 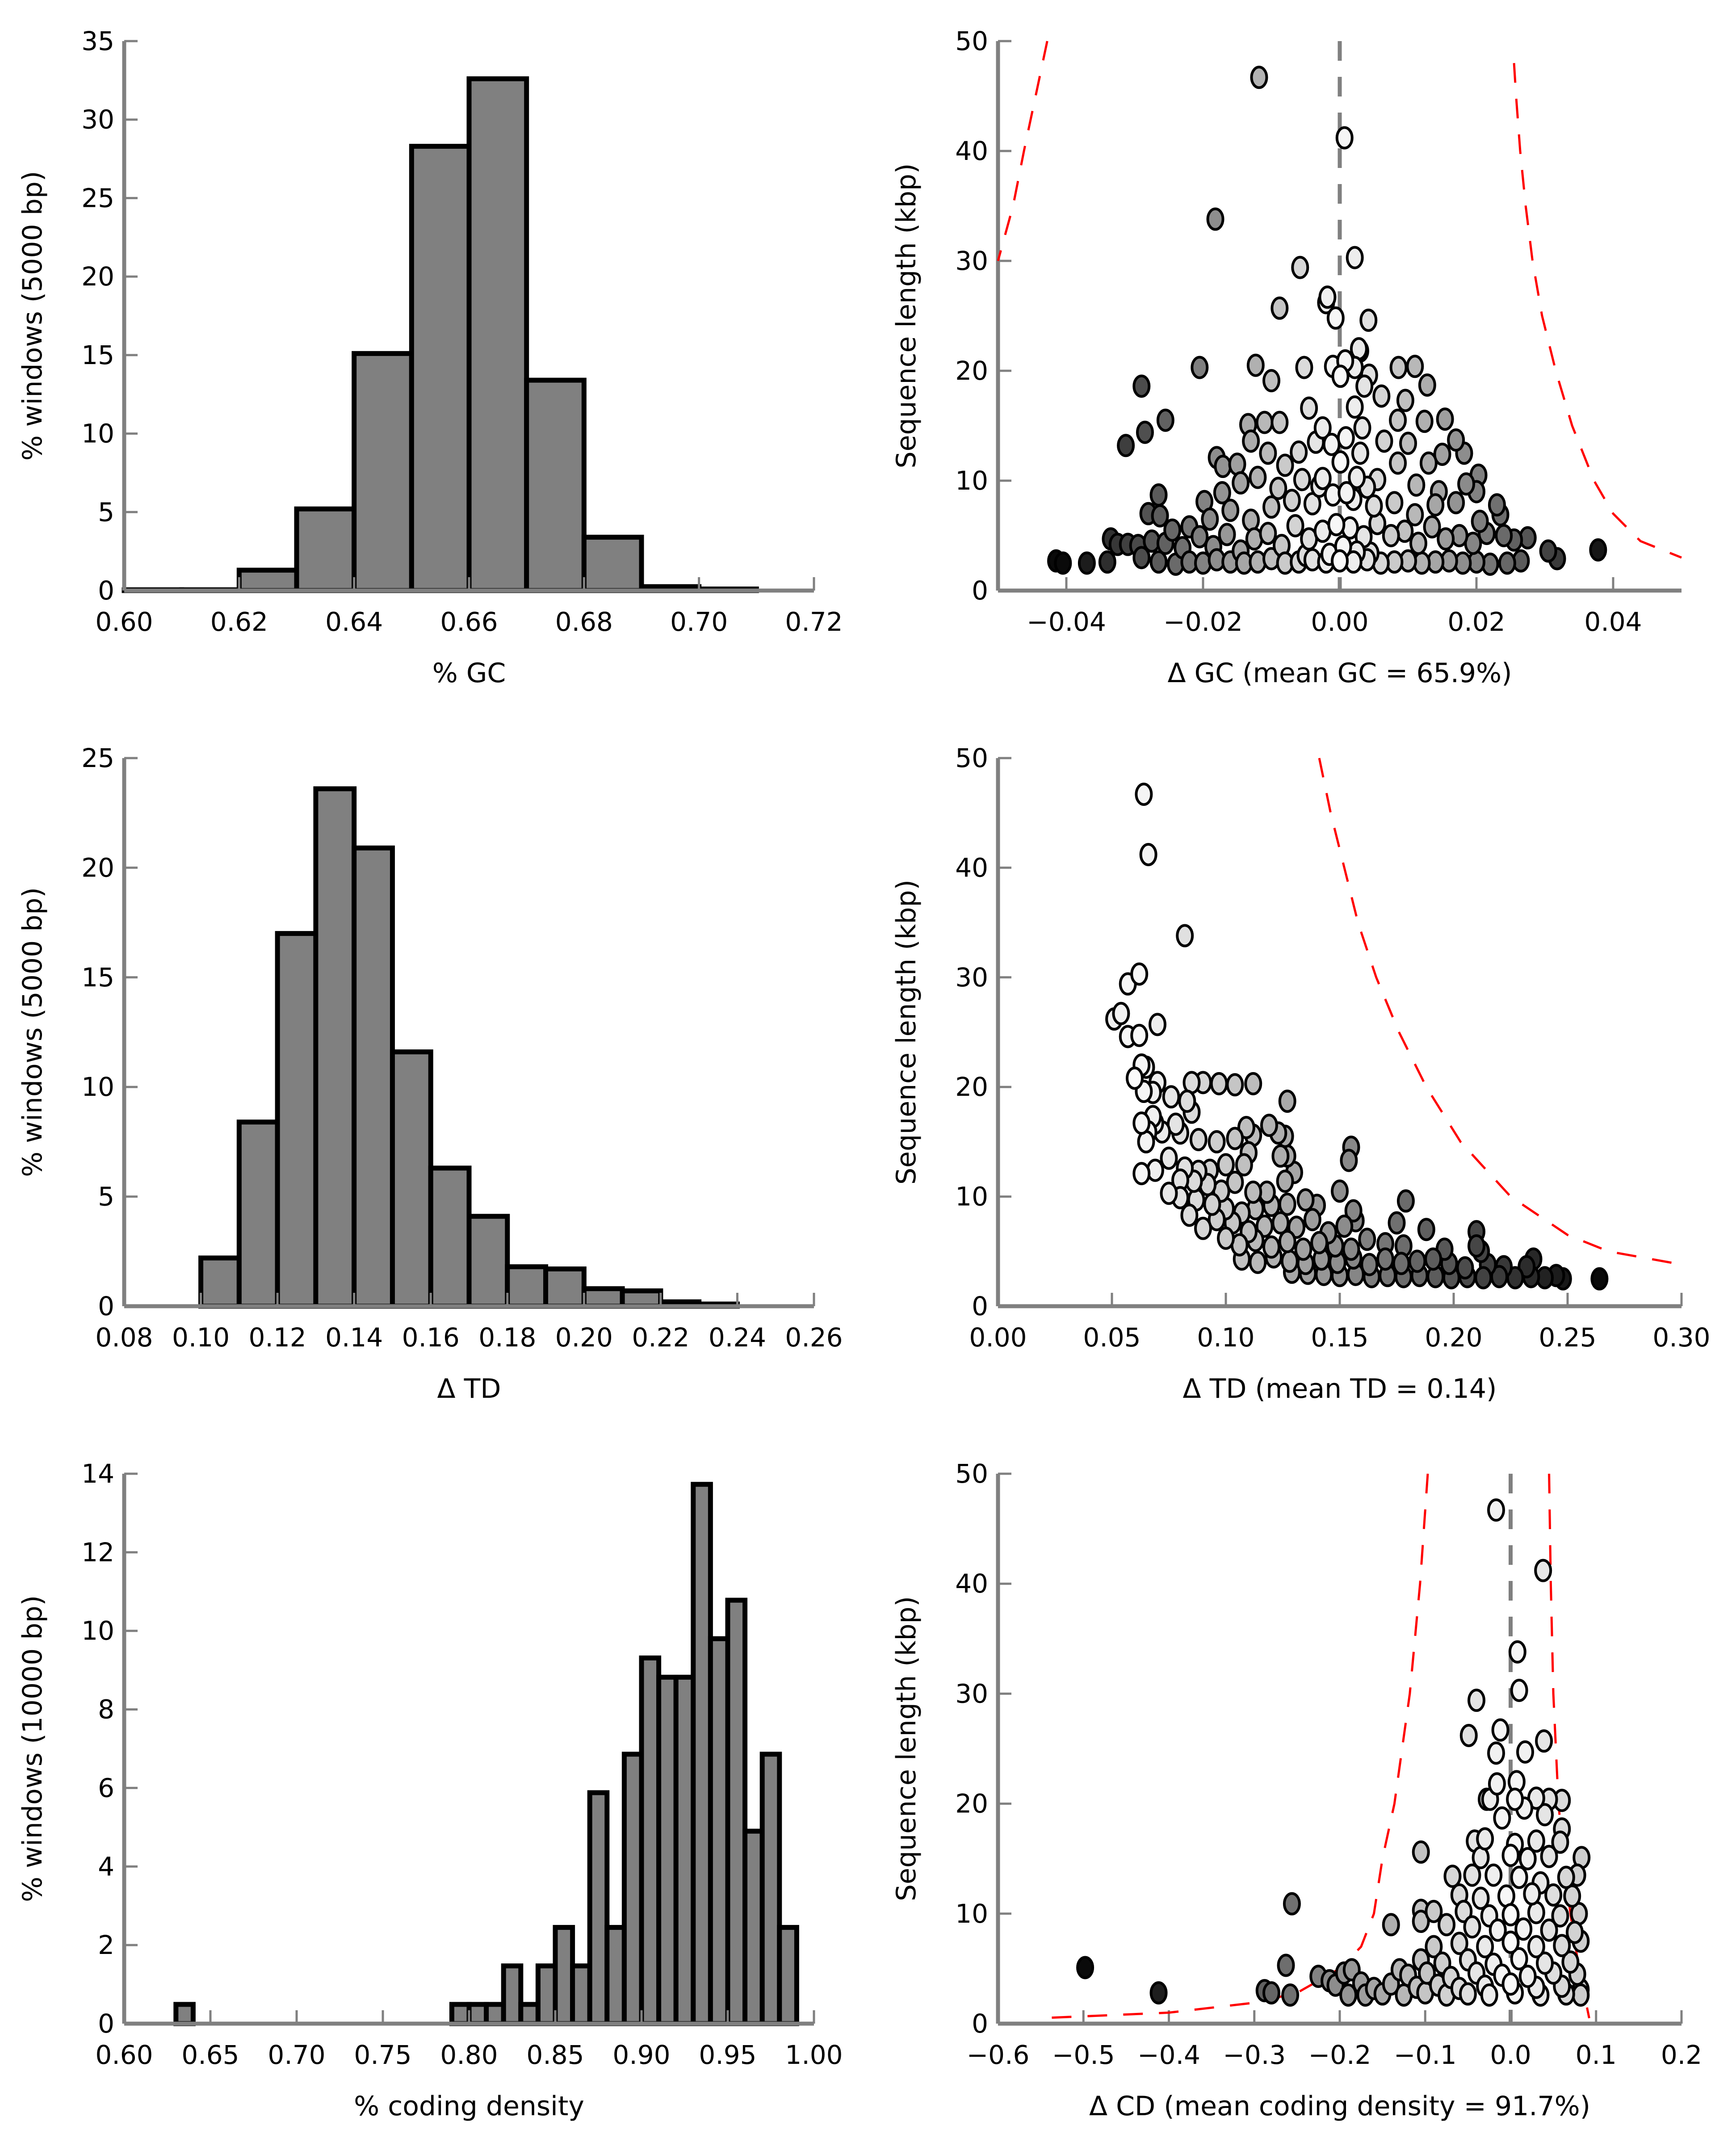 I want to click on x-axis-label: Δ TD, so click(x=469, y=1389).